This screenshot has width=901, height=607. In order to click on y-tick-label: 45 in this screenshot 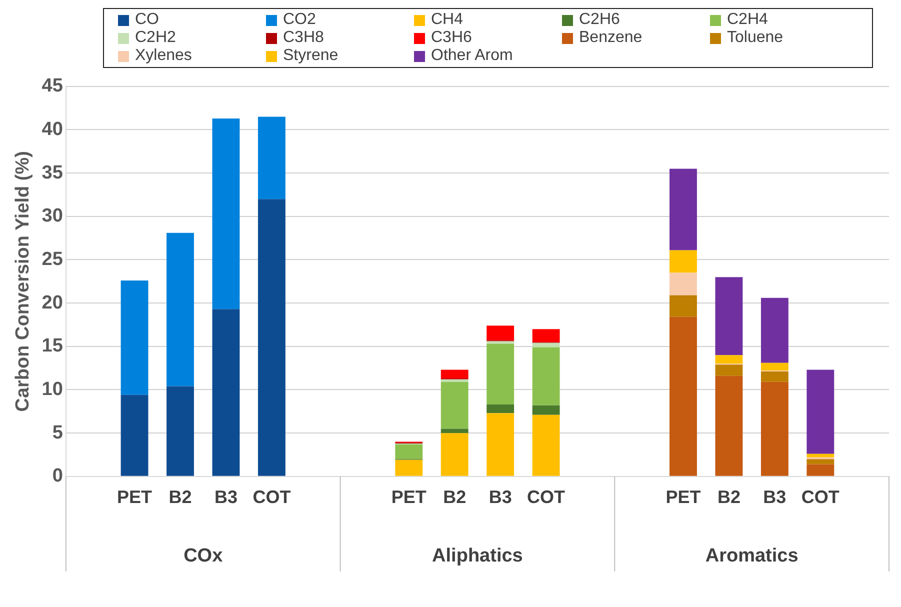, I will do `click(53, 86)`.